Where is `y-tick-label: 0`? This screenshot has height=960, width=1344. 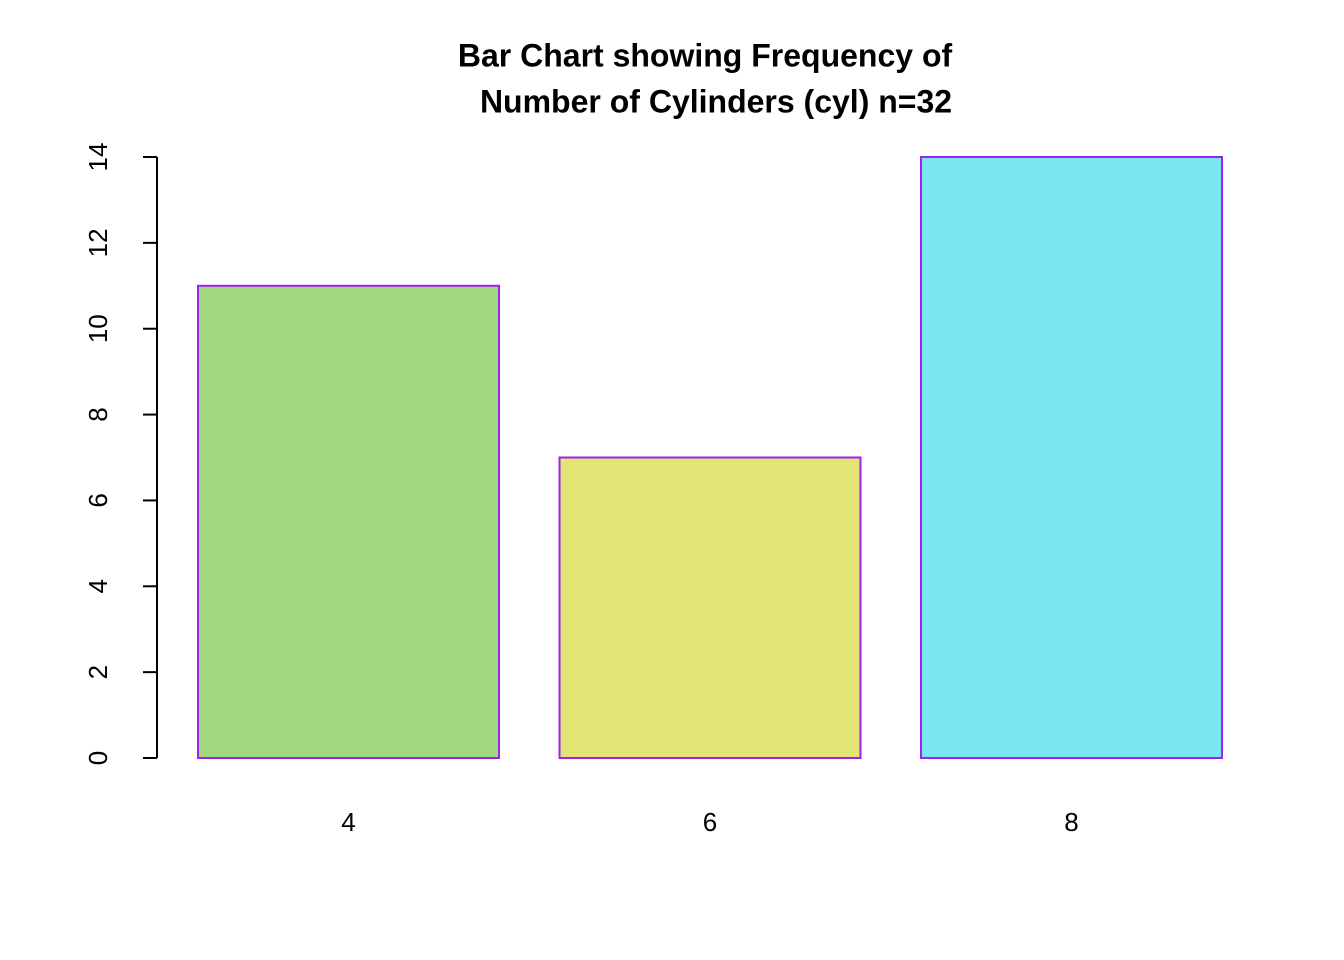 y-tick-label: 0 is located at coordinates (98, 758).